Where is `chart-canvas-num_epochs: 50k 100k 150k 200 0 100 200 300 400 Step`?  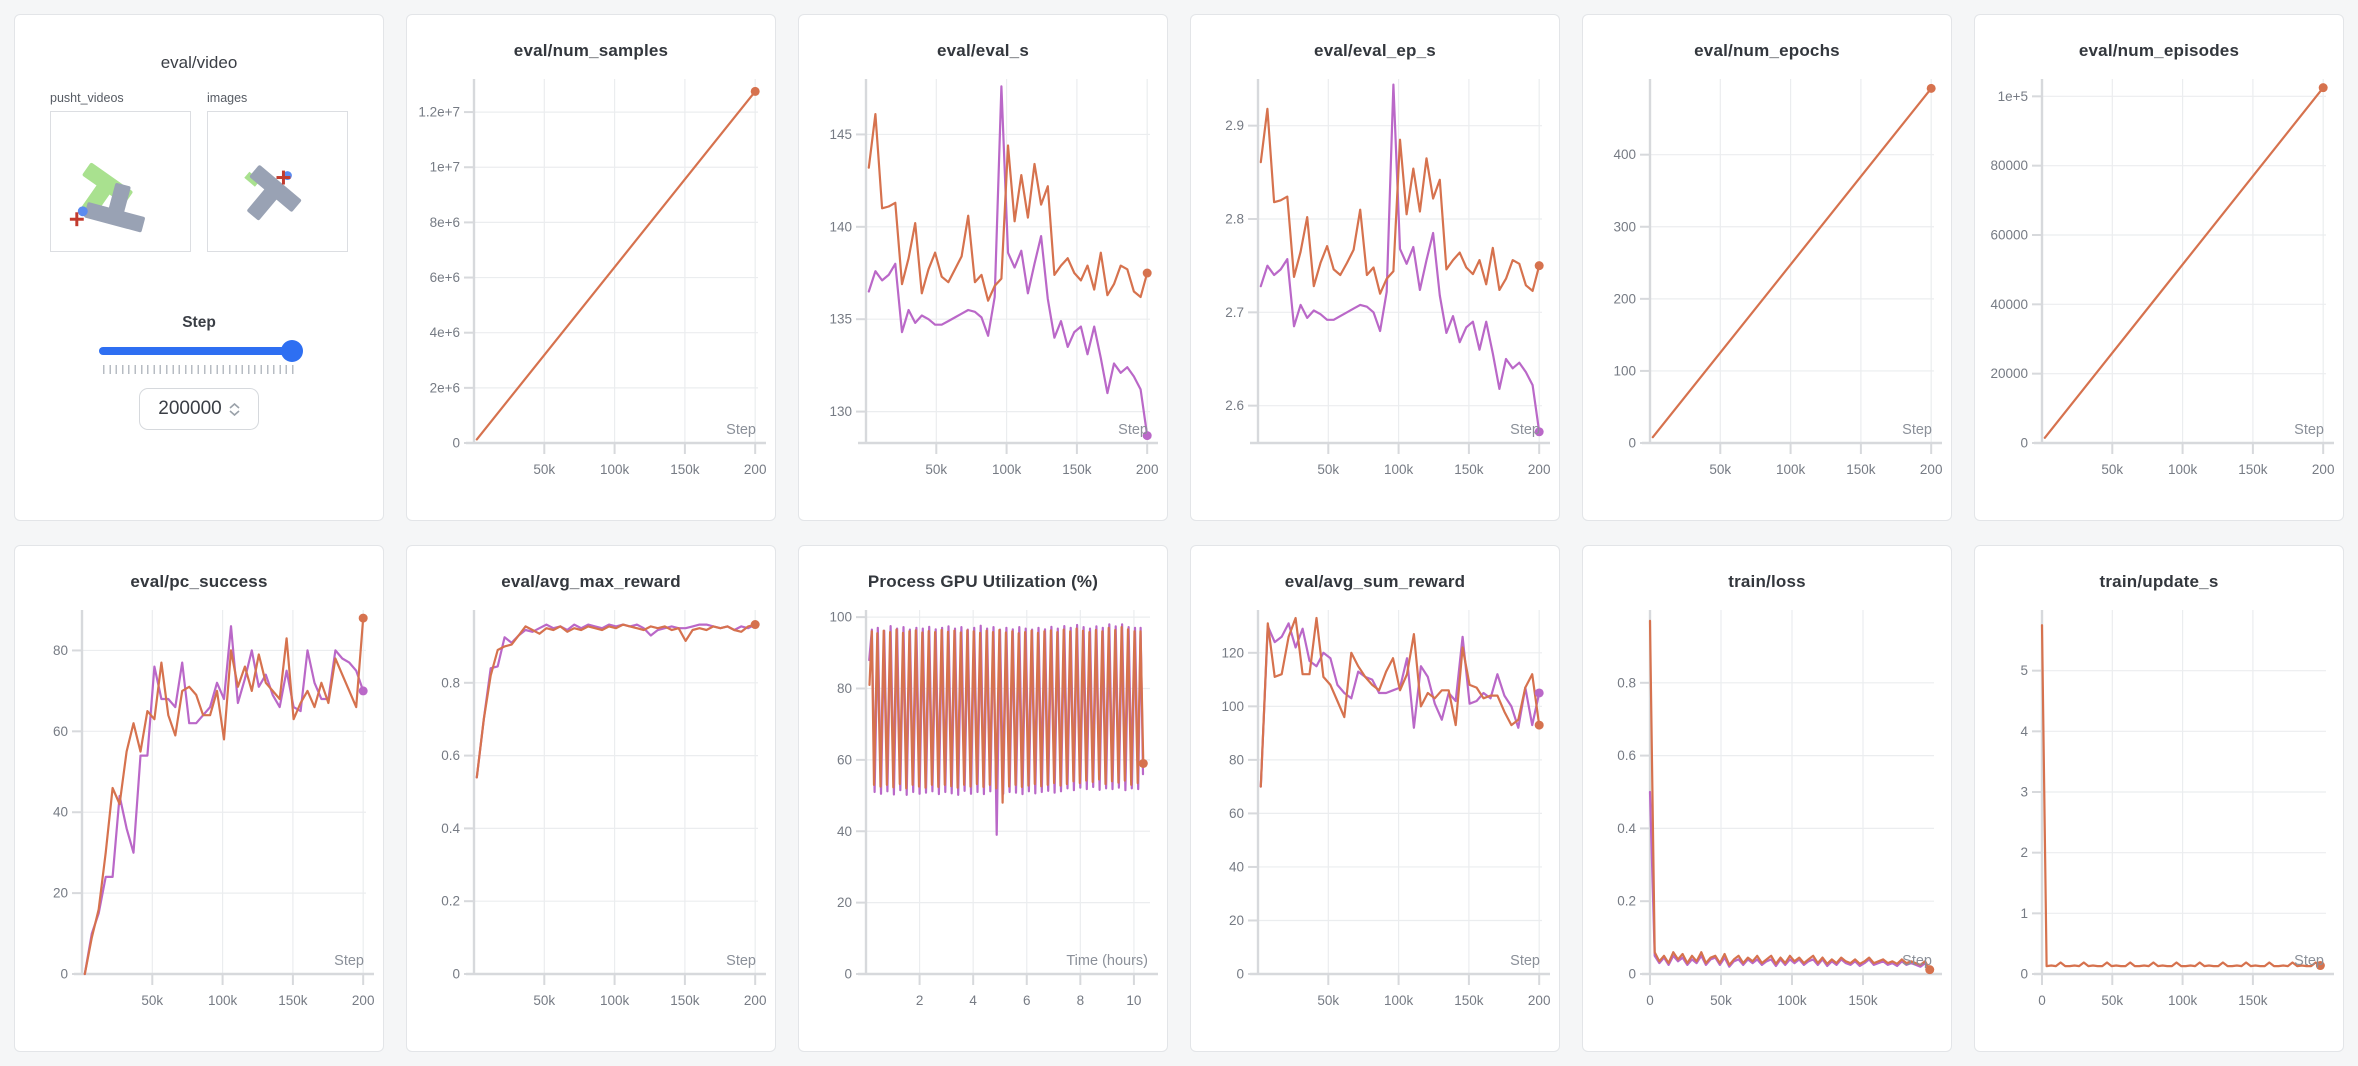 chart-canvas-num_epochs: 50k 100k 150k 200 0 100 200 300 400 Step is located at coordinates (1767, 289).